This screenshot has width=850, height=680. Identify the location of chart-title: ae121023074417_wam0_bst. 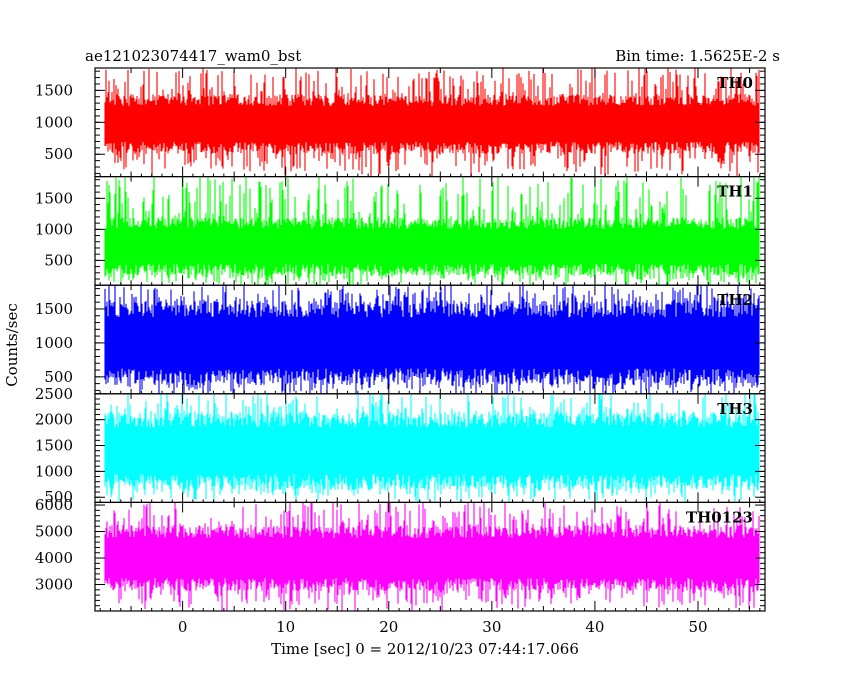
(193, 56).